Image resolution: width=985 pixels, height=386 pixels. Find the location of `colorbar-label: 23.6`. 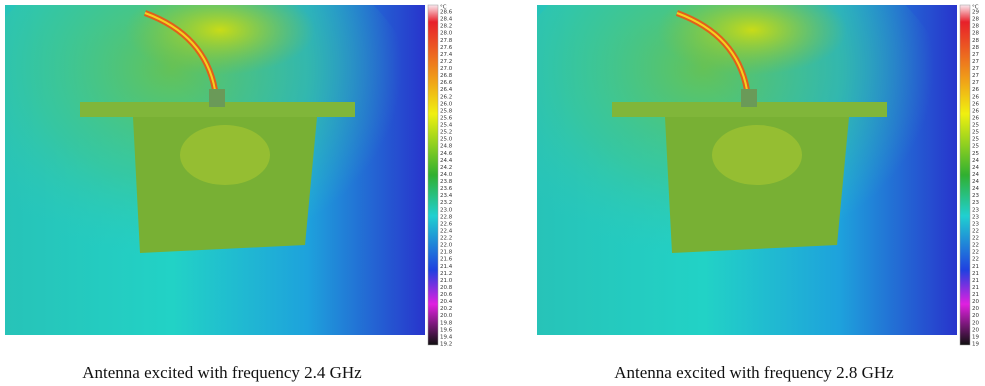

colorbar-label: 23.6 is located at coordinates (446, 189).